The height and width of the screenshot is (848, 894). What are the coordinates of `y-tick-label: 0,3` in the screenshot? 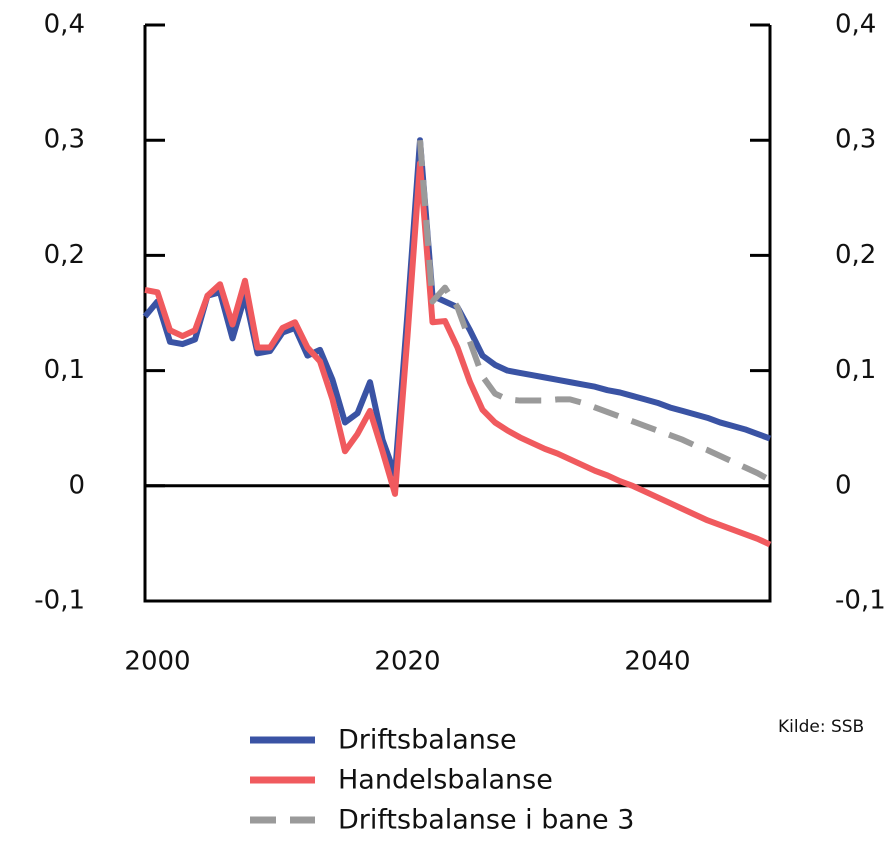 It's located at (64, 140).